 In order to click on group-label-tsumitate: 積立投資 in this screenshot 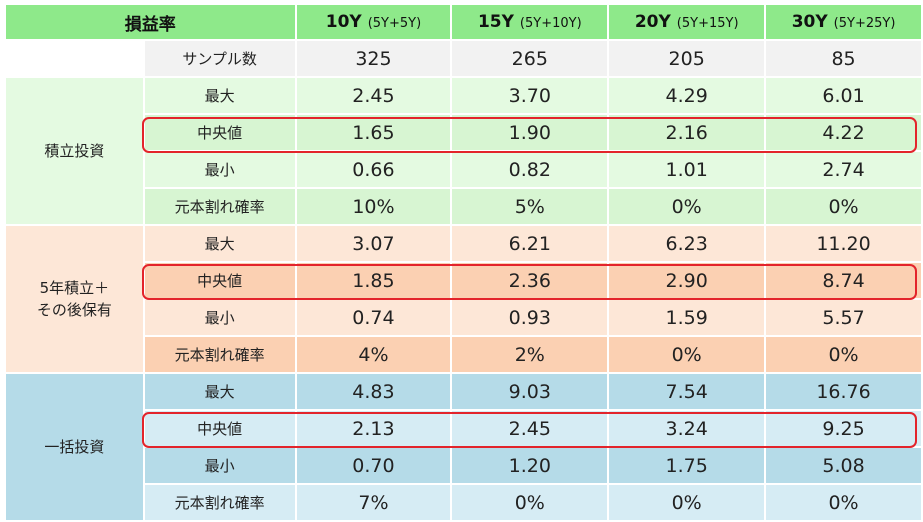, I will do `click(74, 151)`.